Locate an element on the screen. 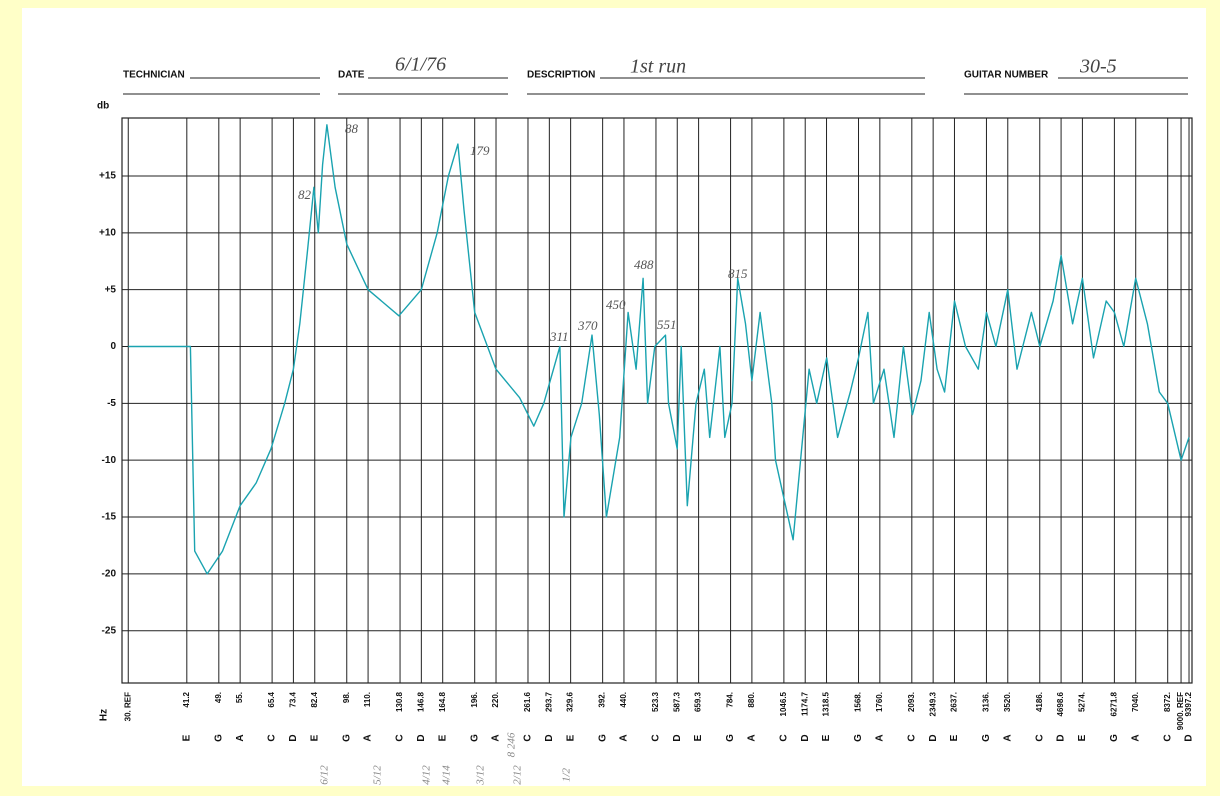  description-value: 1st run is located at coordinates (658, 67).